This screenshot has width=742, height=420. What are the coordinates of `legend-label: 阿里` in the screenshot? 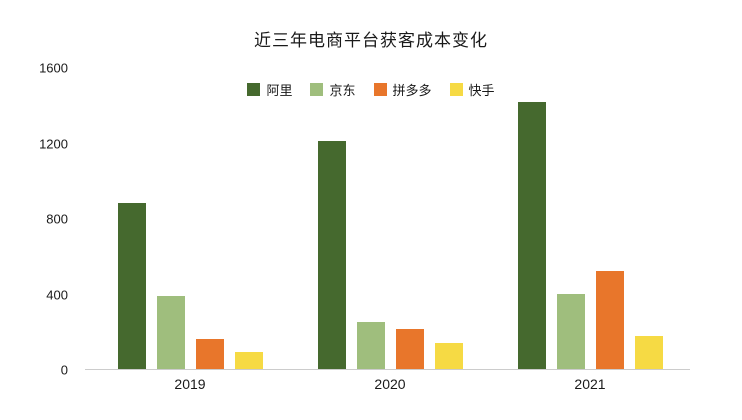 It's located at (279, 90).